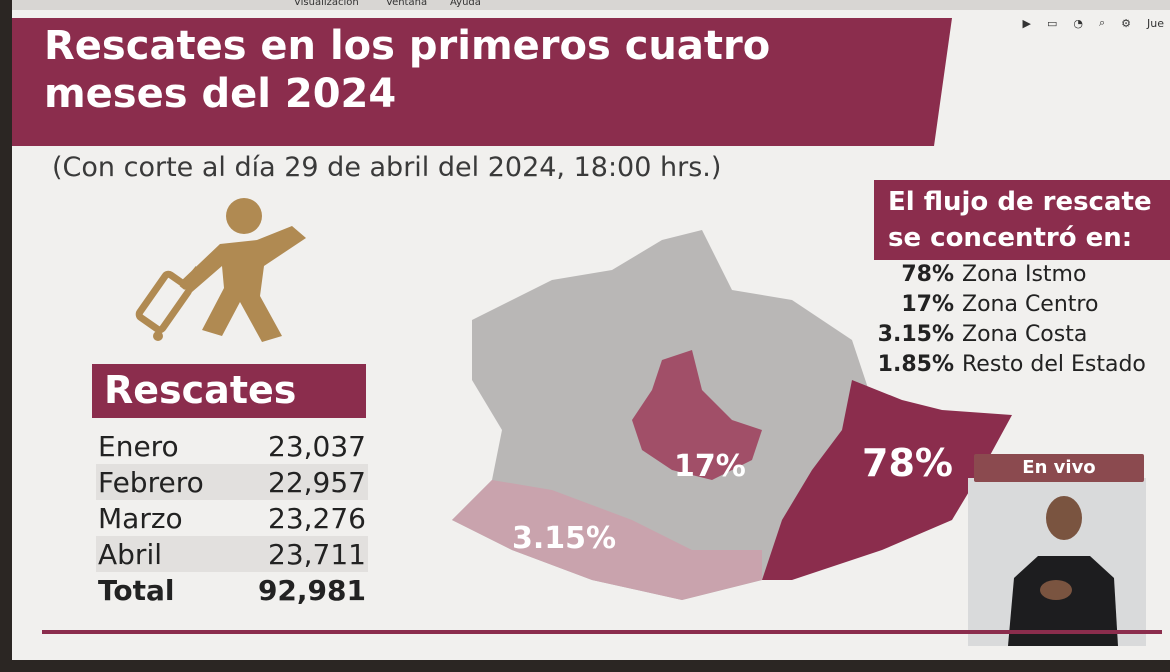  I want to click on list-item: 78% Zona Istmo, so click(1018, 277).